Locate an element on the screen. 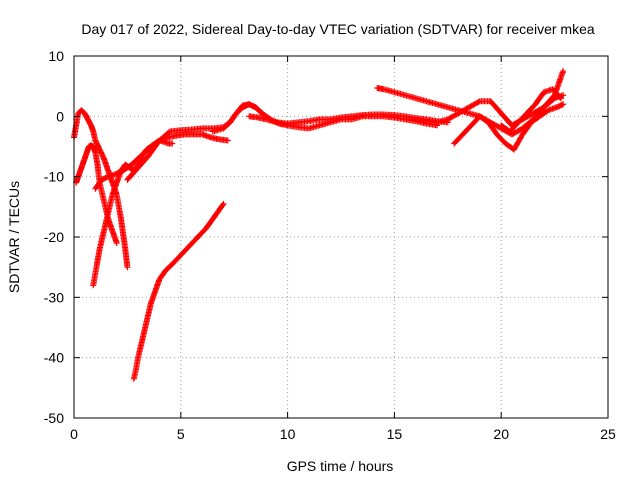 The width and height of the screenshot is (640, 480). y-tick-label: 0 is located at coordinates (60, 116).